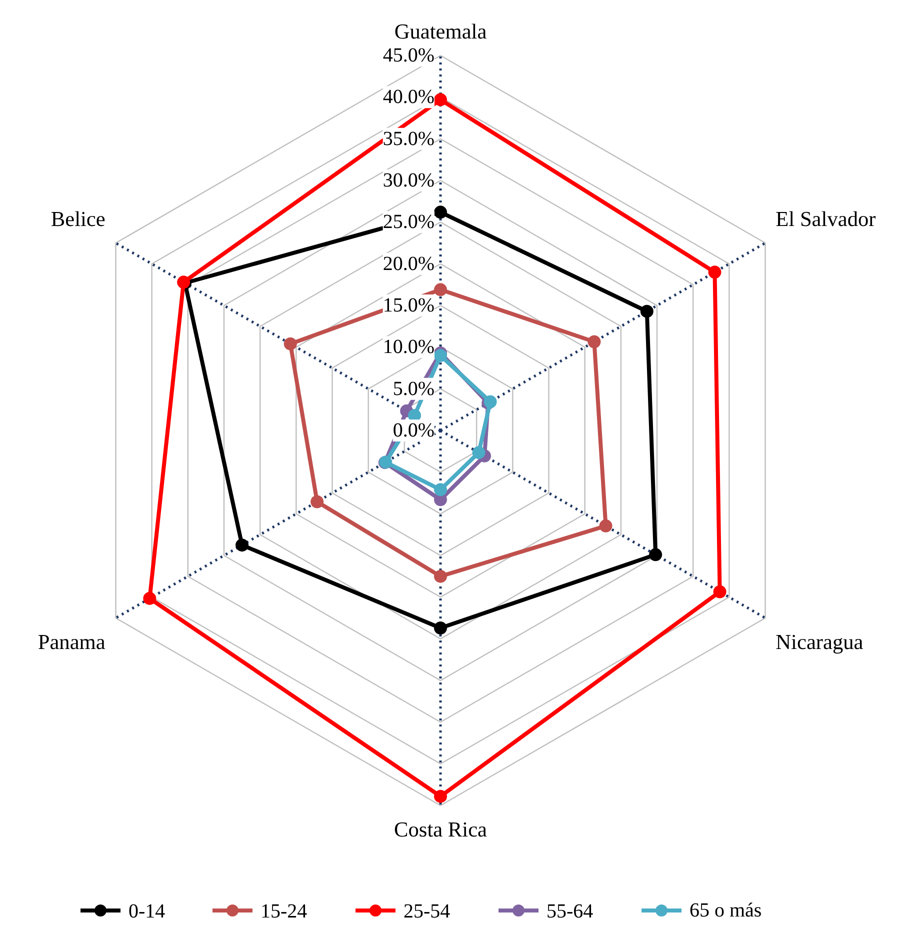 This screenshot has width=919, height=926. What do you see at coordinates (726, 911) in the screenshot?
I see `legend-label: 65 o más` at bounding box center [726, 911].